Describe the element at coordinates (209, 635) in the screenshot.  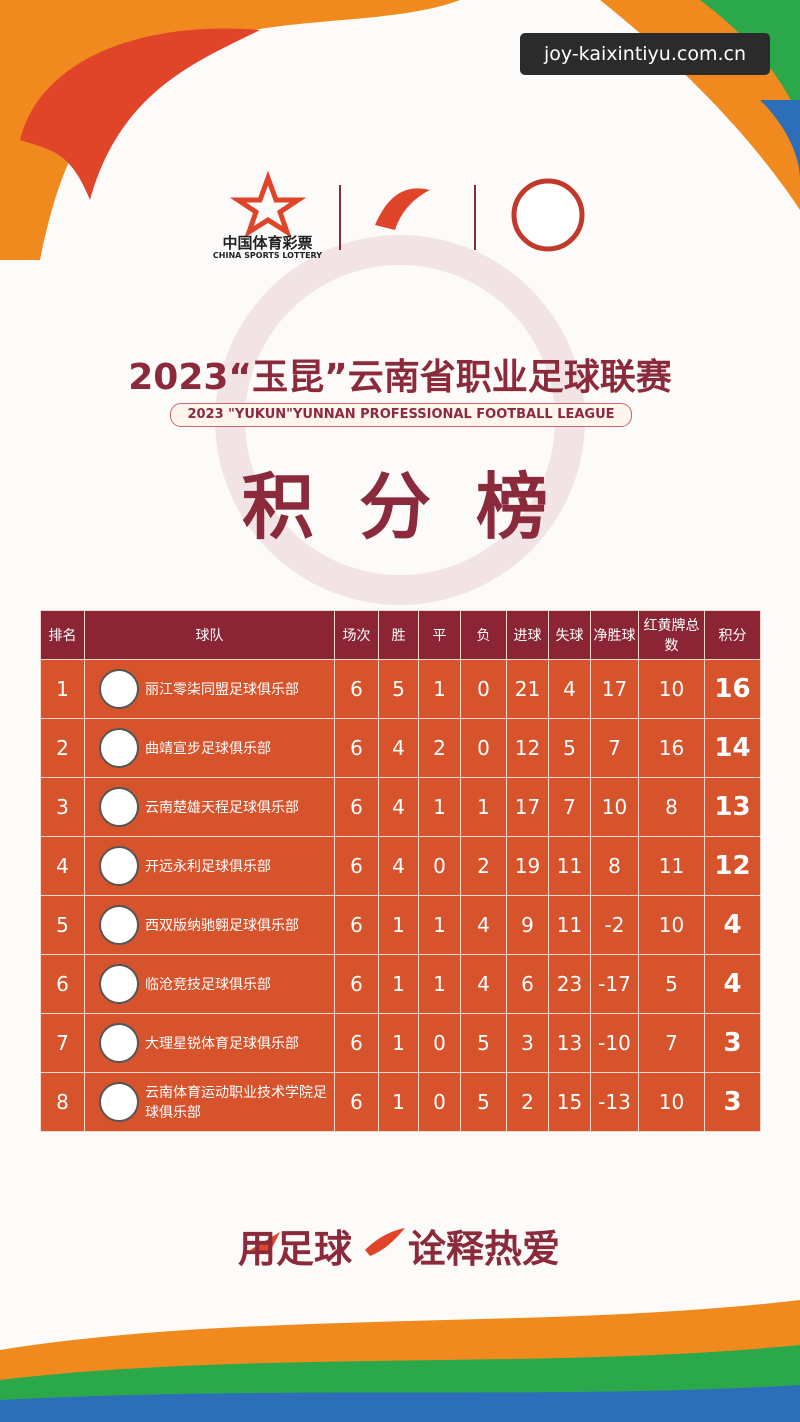
I see `column-header: 球队` at that location.